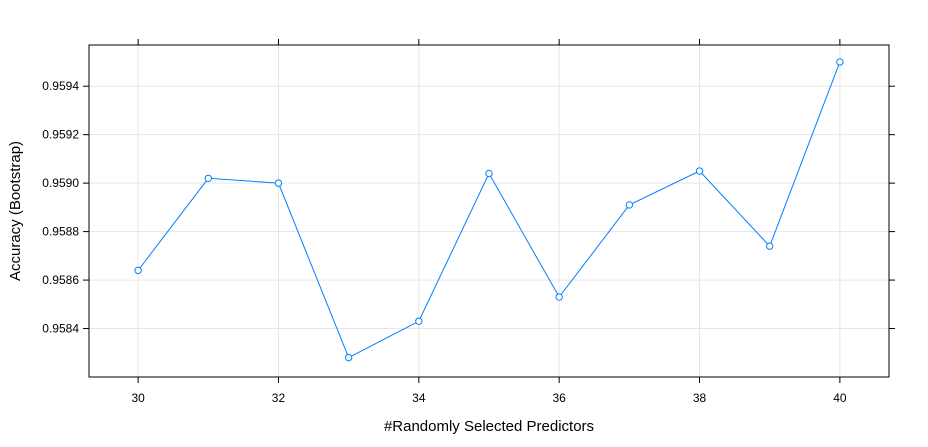 This screenshot has height=447, width=928. I want to click on y-axis-title: Accuracy (Bootstrap), so click(15, 211).